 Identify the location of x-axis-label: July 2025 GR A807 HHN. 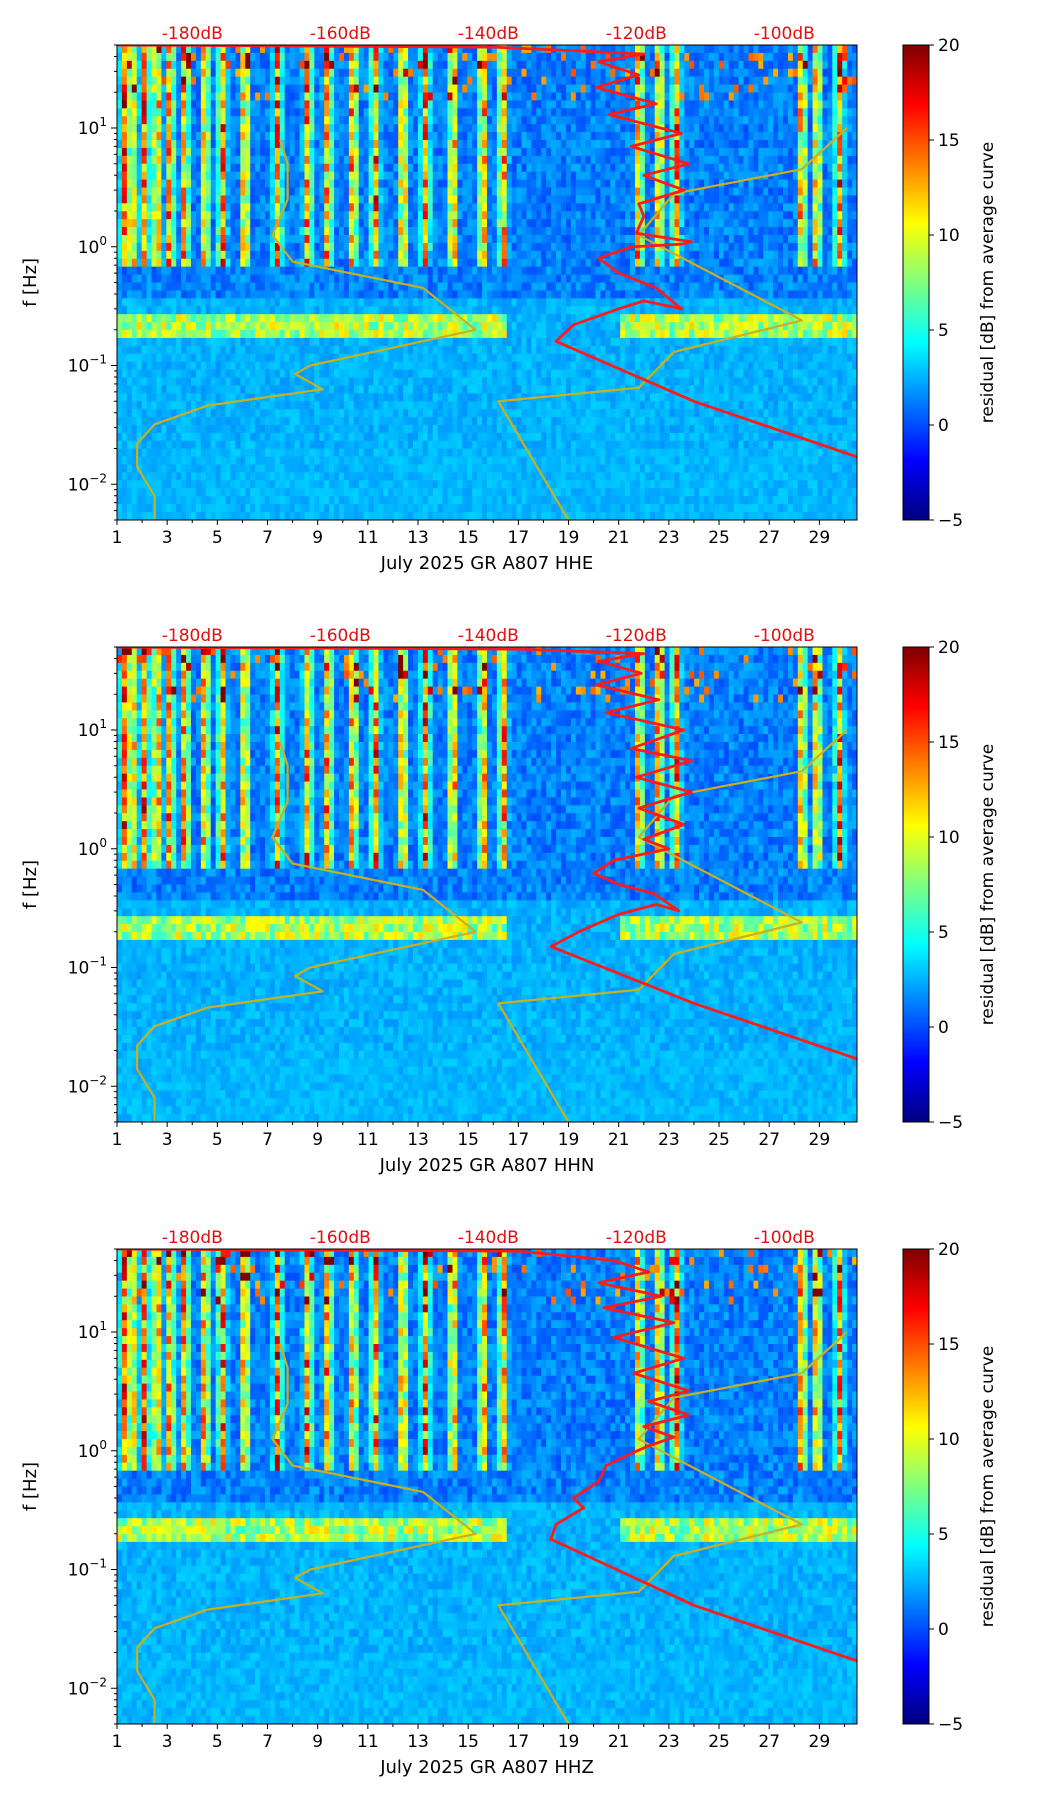
(487, 1165).